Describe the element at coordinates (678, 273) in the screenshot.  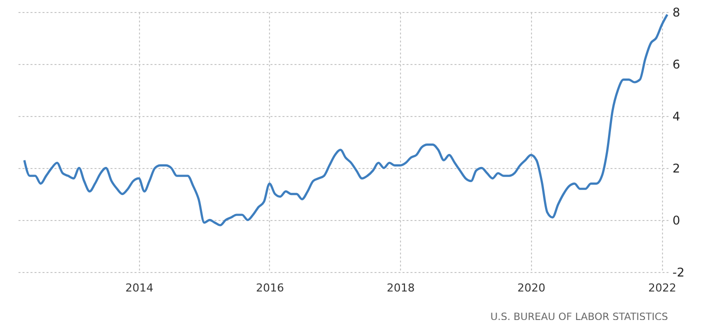
I see `y-tick-label: -2` at that location.